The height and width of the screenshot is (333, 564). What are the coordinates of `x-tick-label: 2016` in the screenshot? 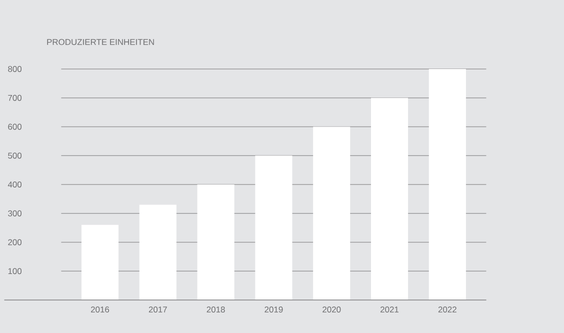 It's located at (100, 309).